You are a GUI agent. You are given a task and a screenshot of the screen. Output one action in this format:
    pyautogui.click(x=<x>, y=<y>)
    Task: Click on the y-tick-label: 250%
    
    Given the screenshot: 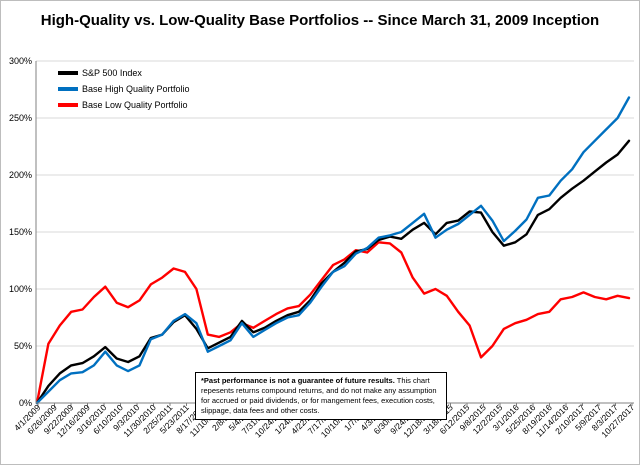 What is the action you would take?
    pyautogui.click(x=20, y=118)
    